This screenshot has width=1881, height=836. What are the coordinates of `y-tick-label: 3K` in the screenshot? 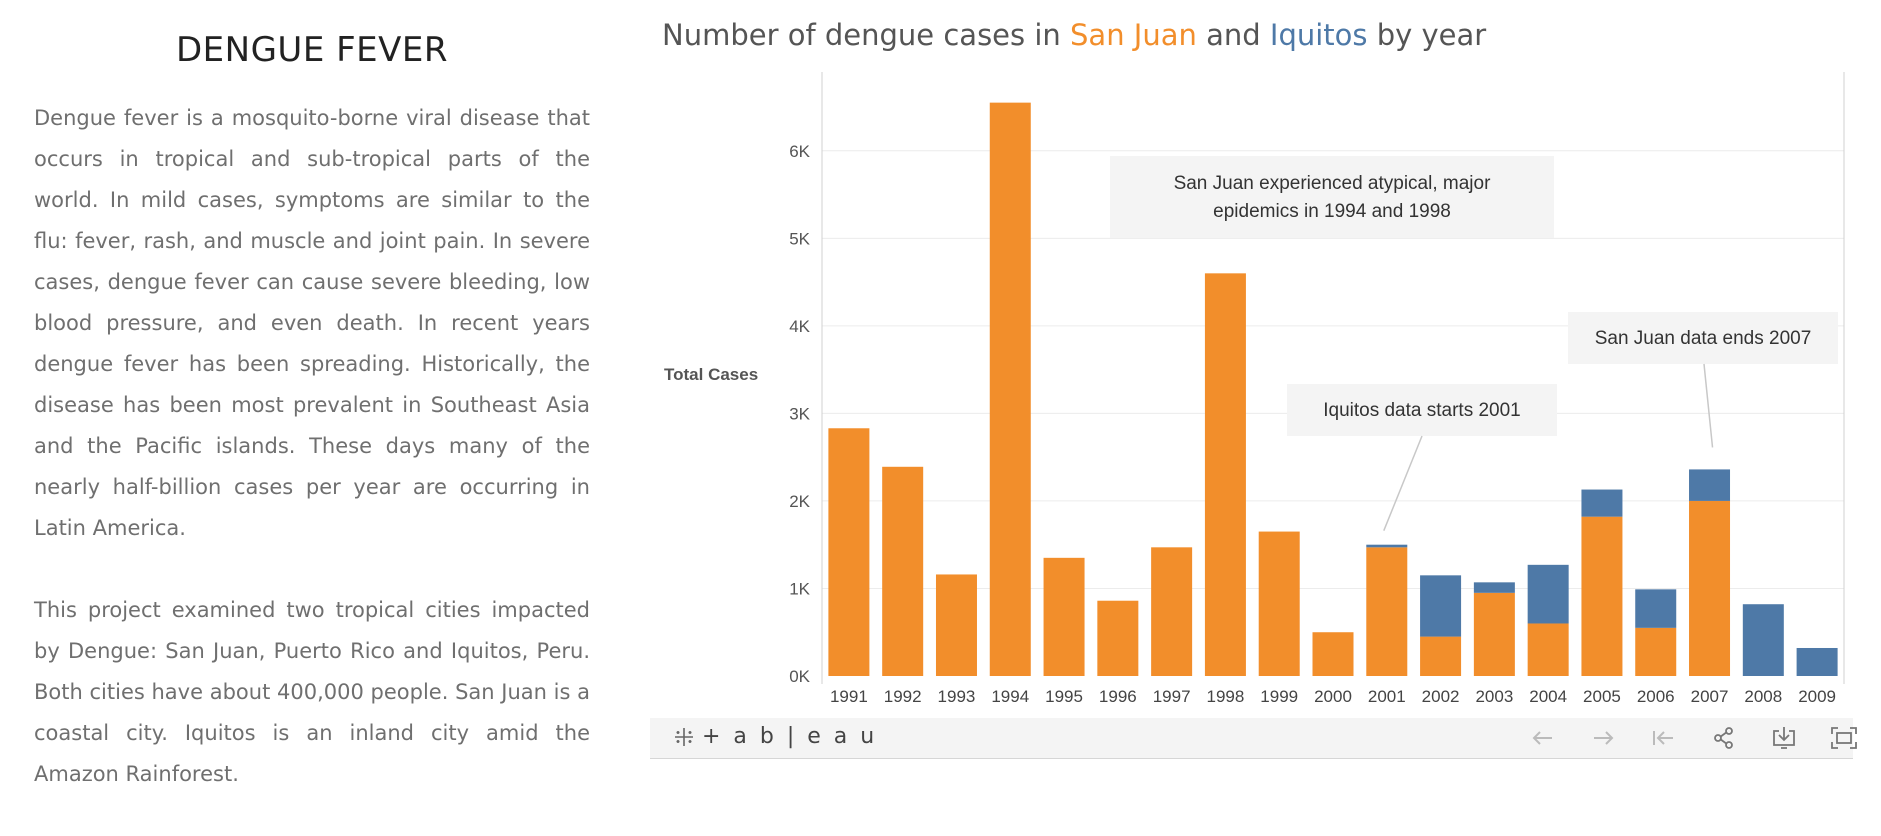 It's located at (799, 413).